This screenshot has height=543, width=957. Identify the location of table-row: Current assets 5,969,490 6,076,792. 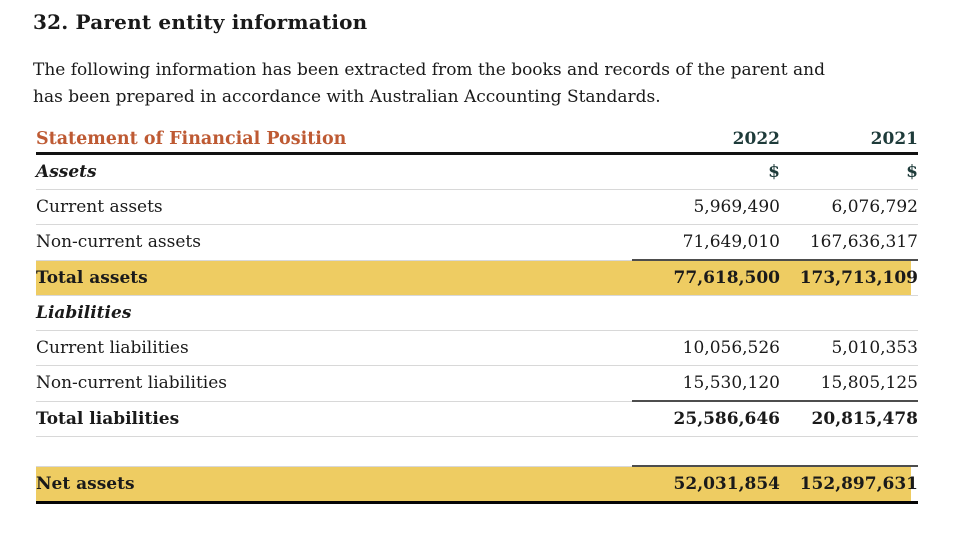
(477, 207).